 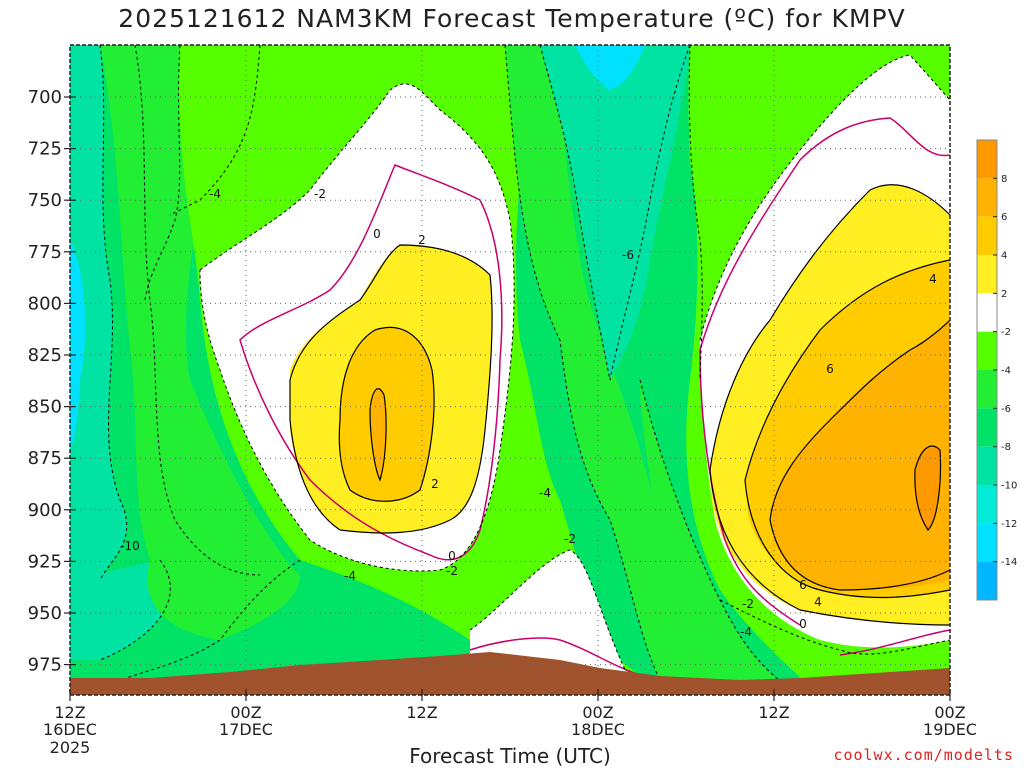 I want to click on contour-neg-a, so click(x=113, y=313).